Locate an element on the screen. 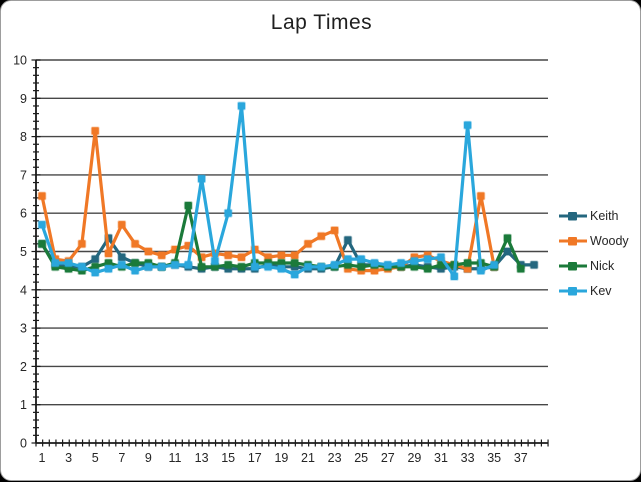 Image resolution: width=641 pixels, height=482 pixels. x-tick-label: 29 is located at coordinates (414, 458).